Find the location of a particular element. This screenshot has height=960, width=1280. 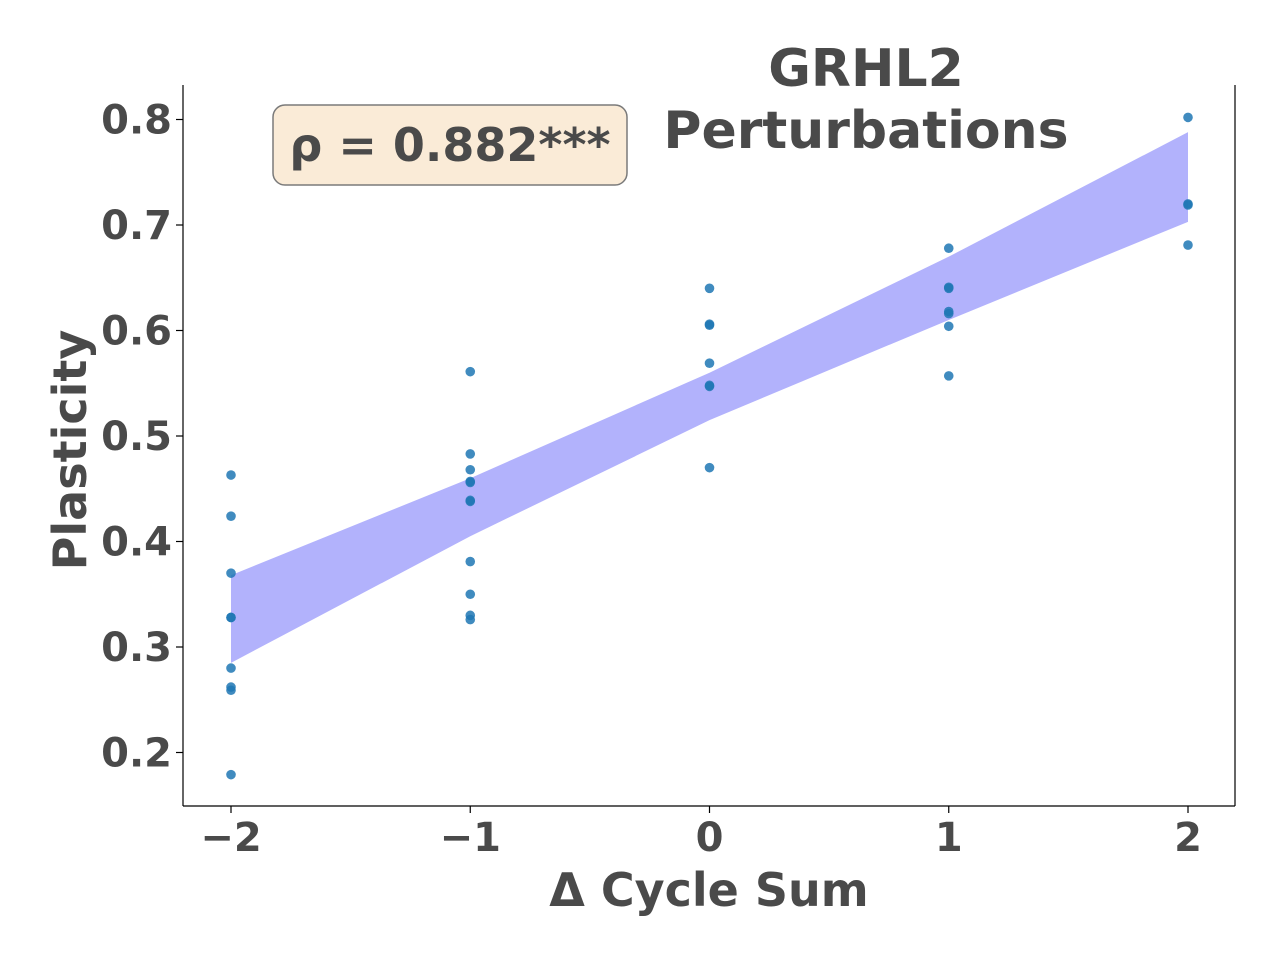

x-axis-label: Δ Cycle Sum is located at coordinates (708, 890).